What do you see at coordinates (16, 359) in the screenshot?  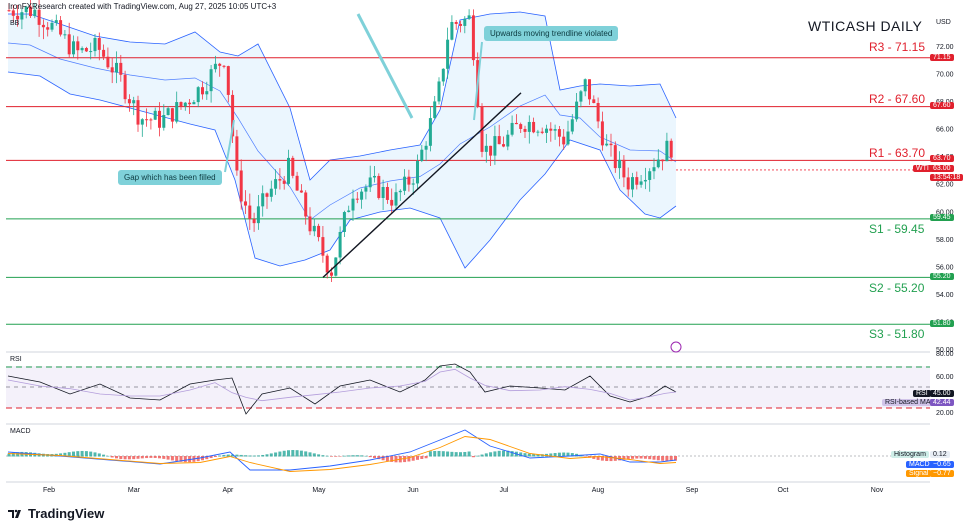 I see `rsi-panel-label: RSI` at bounding box center [16, 359].